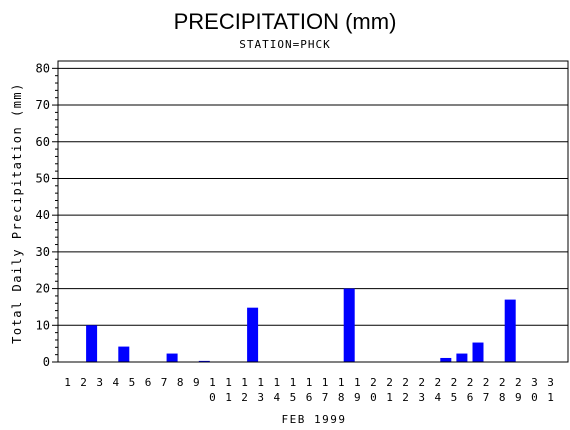  What do you see at coordinates (314, 419) in the screenshot?
I see `x-axis-label: FEB 1999` at bounding box center [314, 419].